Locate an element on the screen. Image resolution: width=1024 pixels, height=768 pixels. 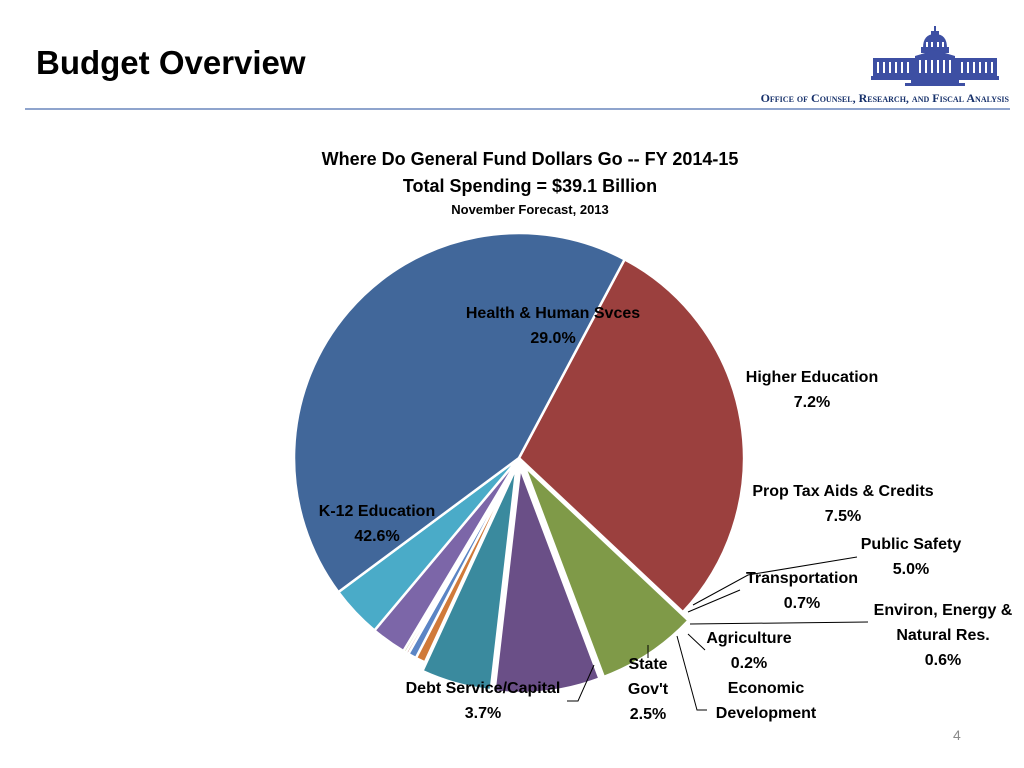
capitol-building-icon is located at coordinates (935, 56).